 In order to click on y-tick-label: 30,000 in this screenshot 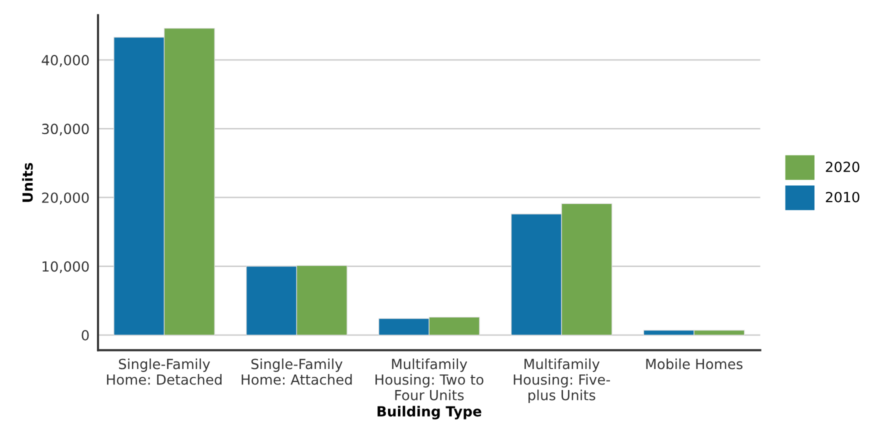, I will do `click(65, 130)`.